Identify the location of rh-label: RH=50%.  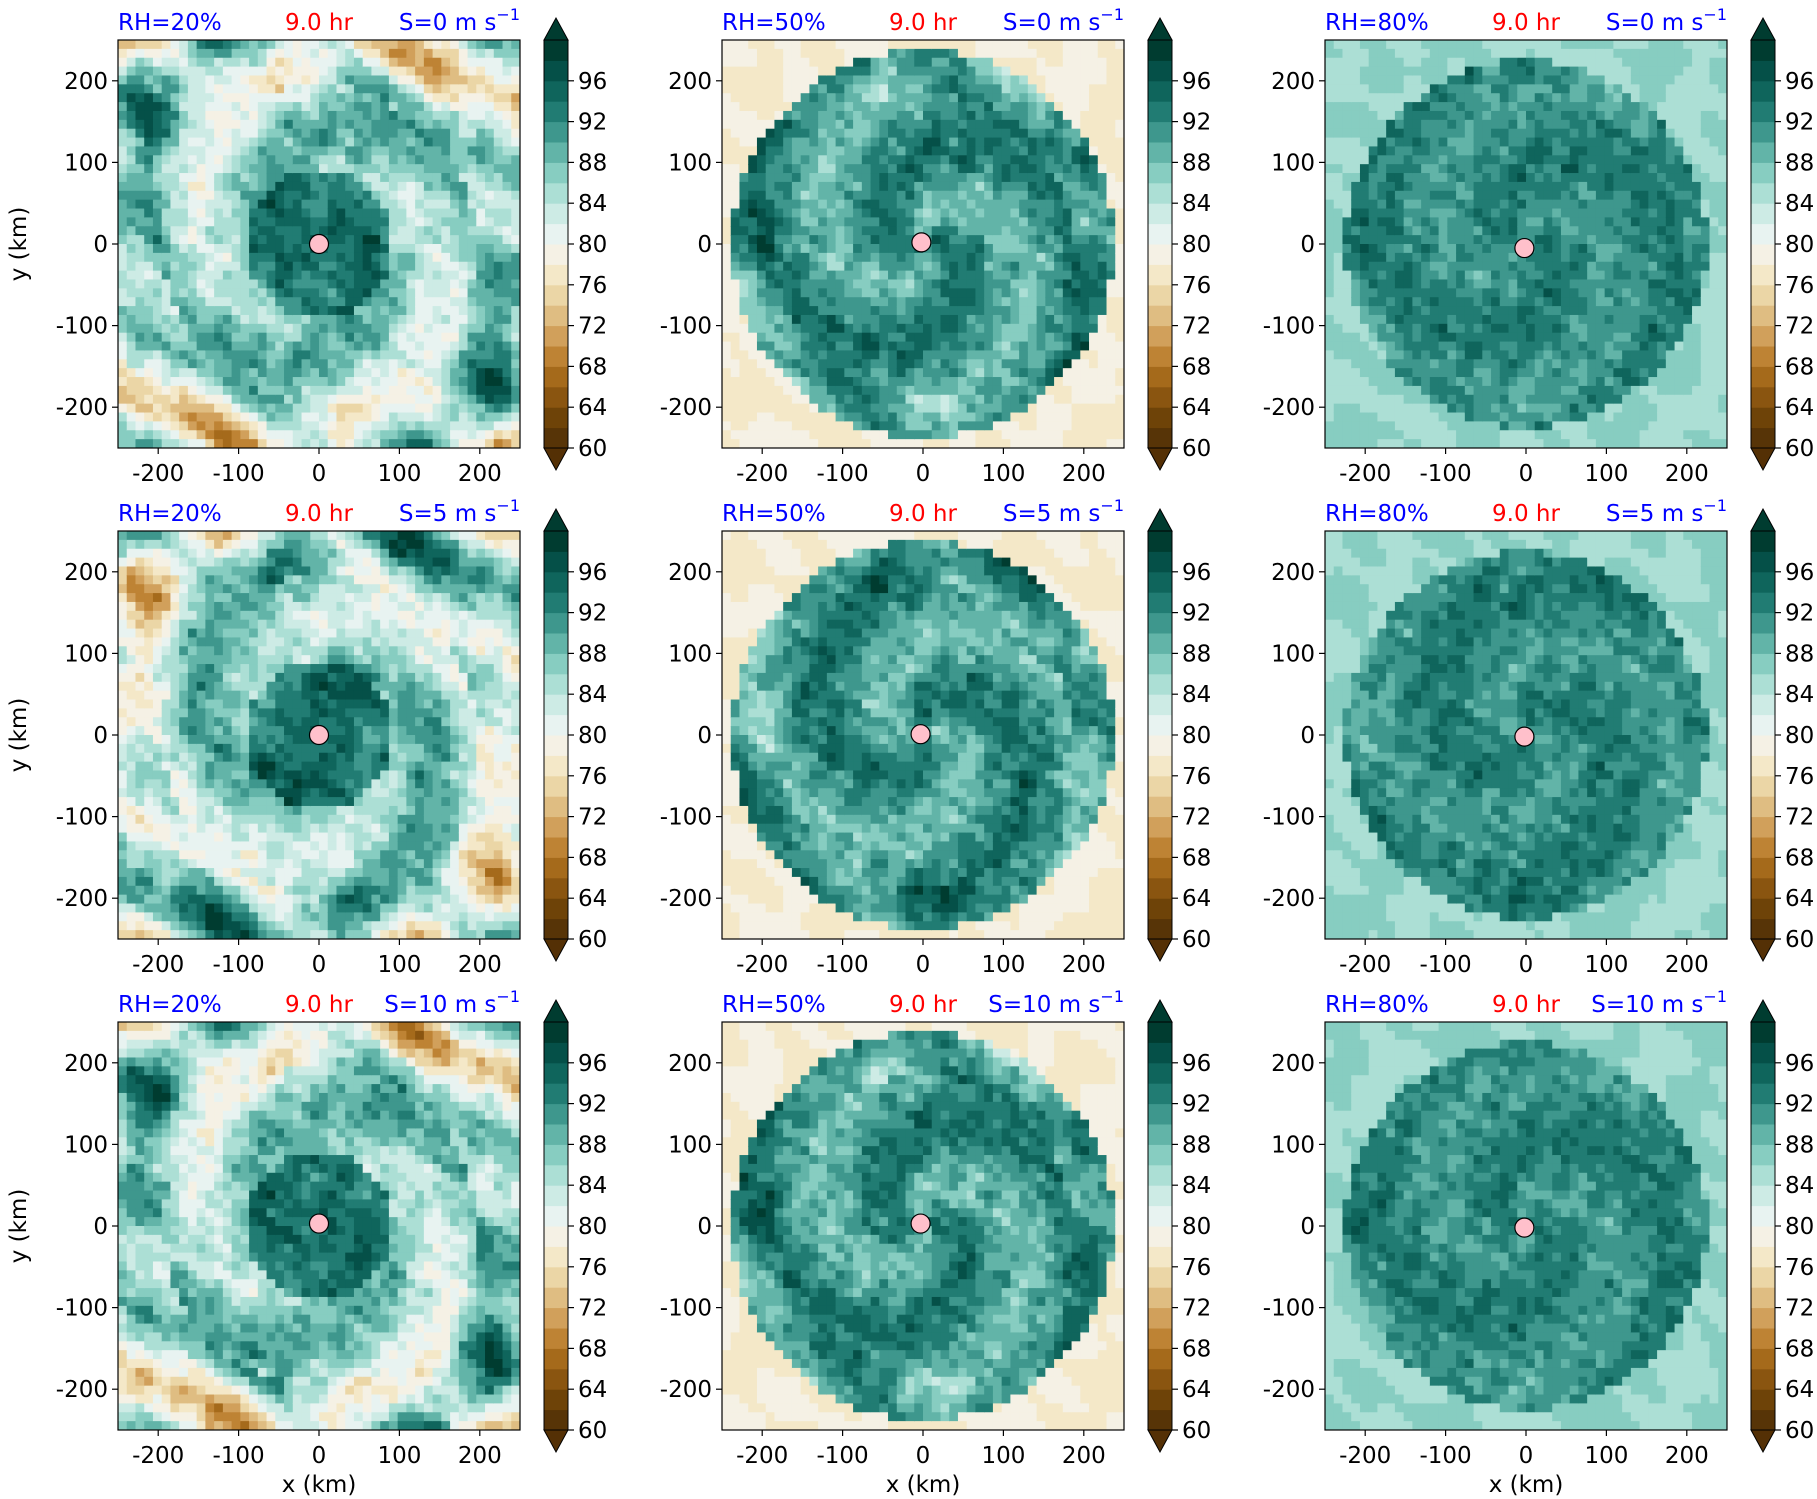
(774, 23).